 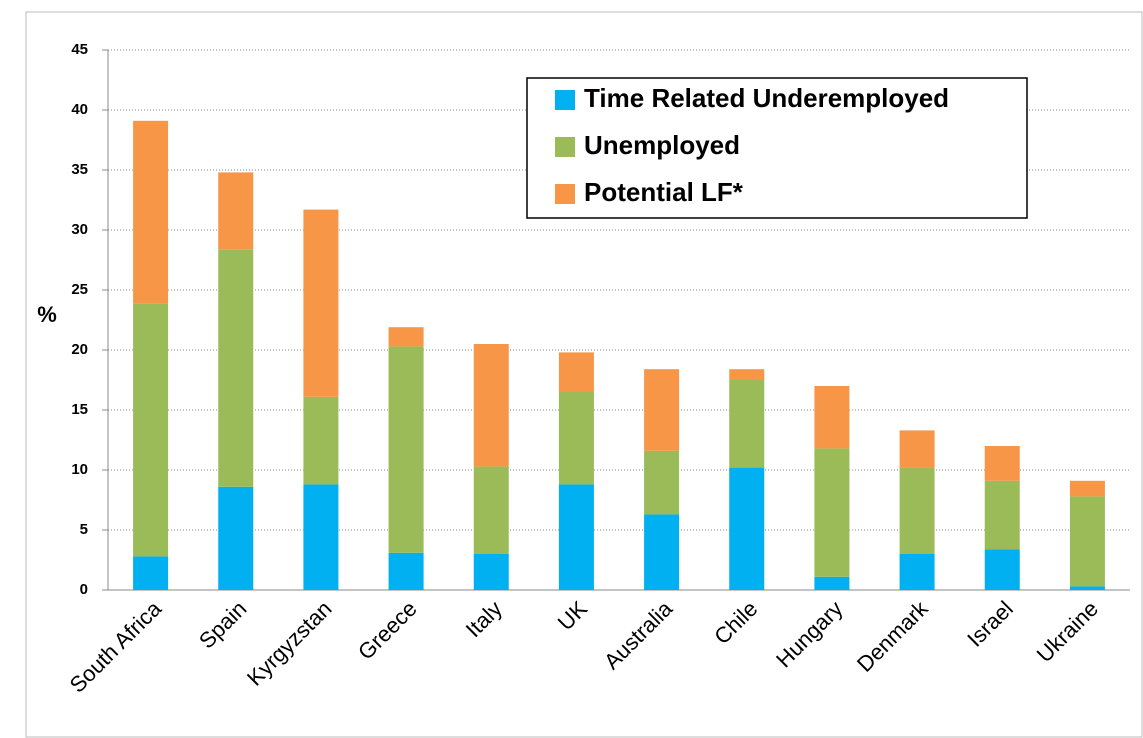 I want to click on y-tick-label: 5, so click(x=84, y=529).